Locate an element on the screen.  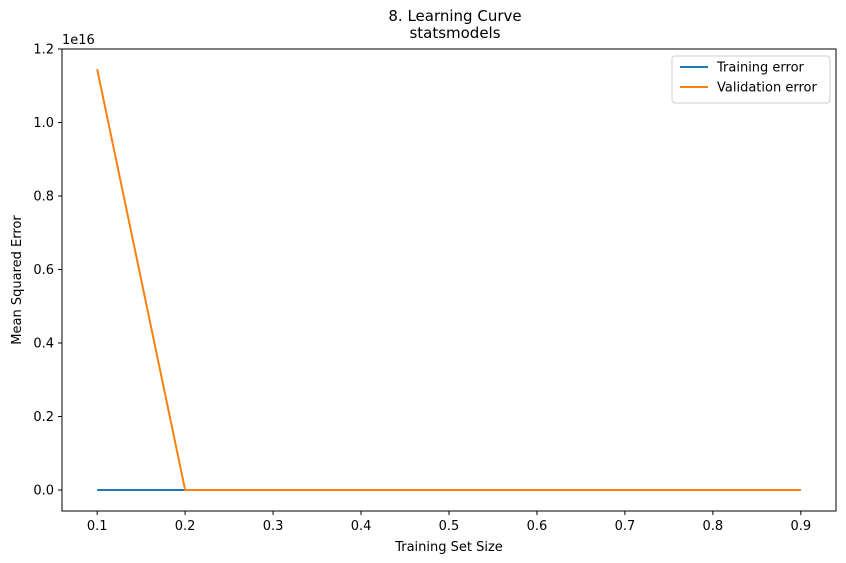
y-tick-label: 1.2 is located at coordinates (43, 50).